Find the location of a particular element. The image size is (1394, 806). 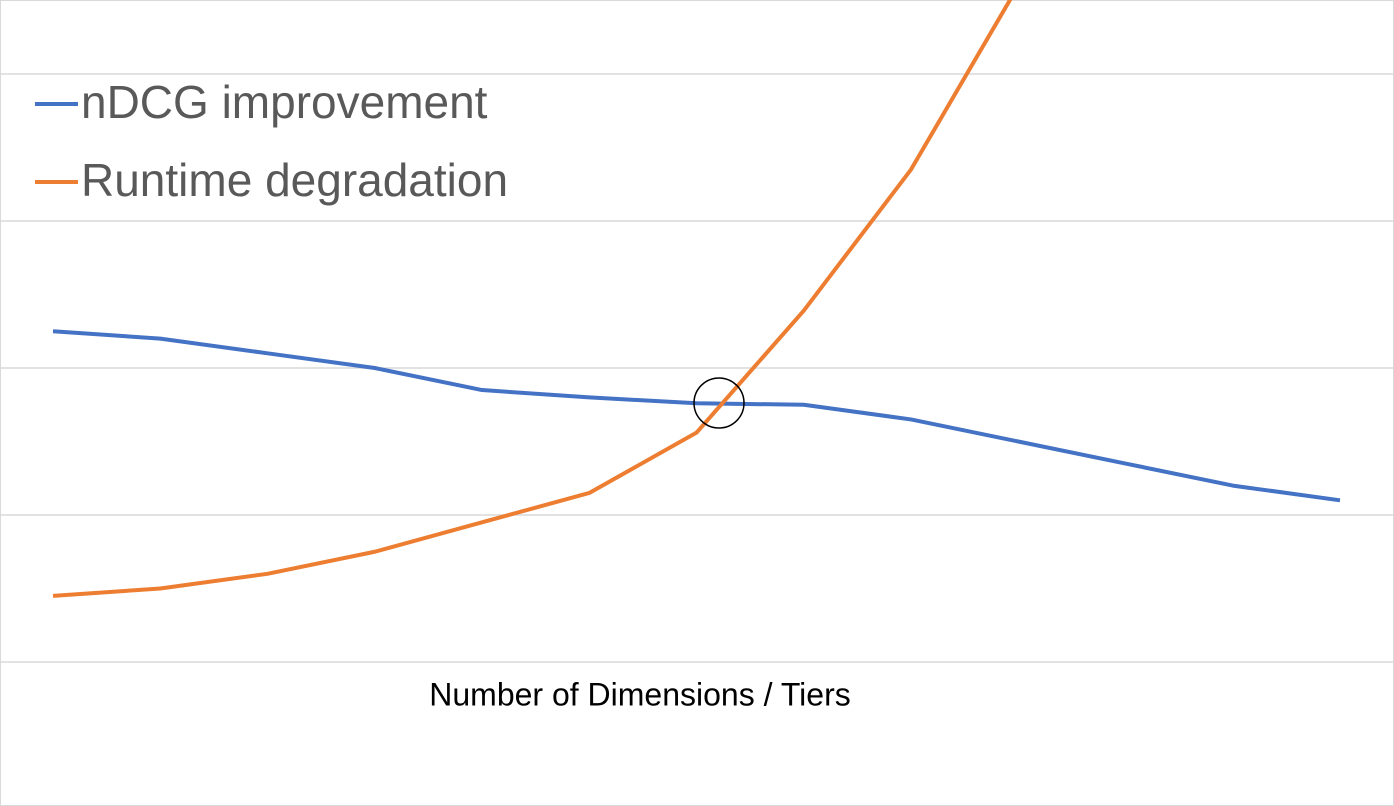

x-axis-label: Number of Dimensions / Tiers is located at coordinates (639, 694).